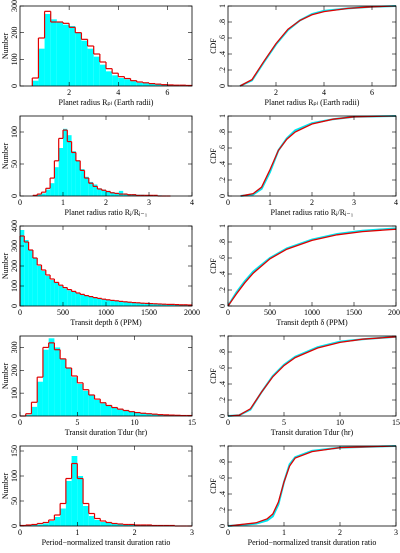 This screenshot has height=553, width=400. I want to click on x-axis-label: Period−normalized transit duration ratio, so click(106, 542).